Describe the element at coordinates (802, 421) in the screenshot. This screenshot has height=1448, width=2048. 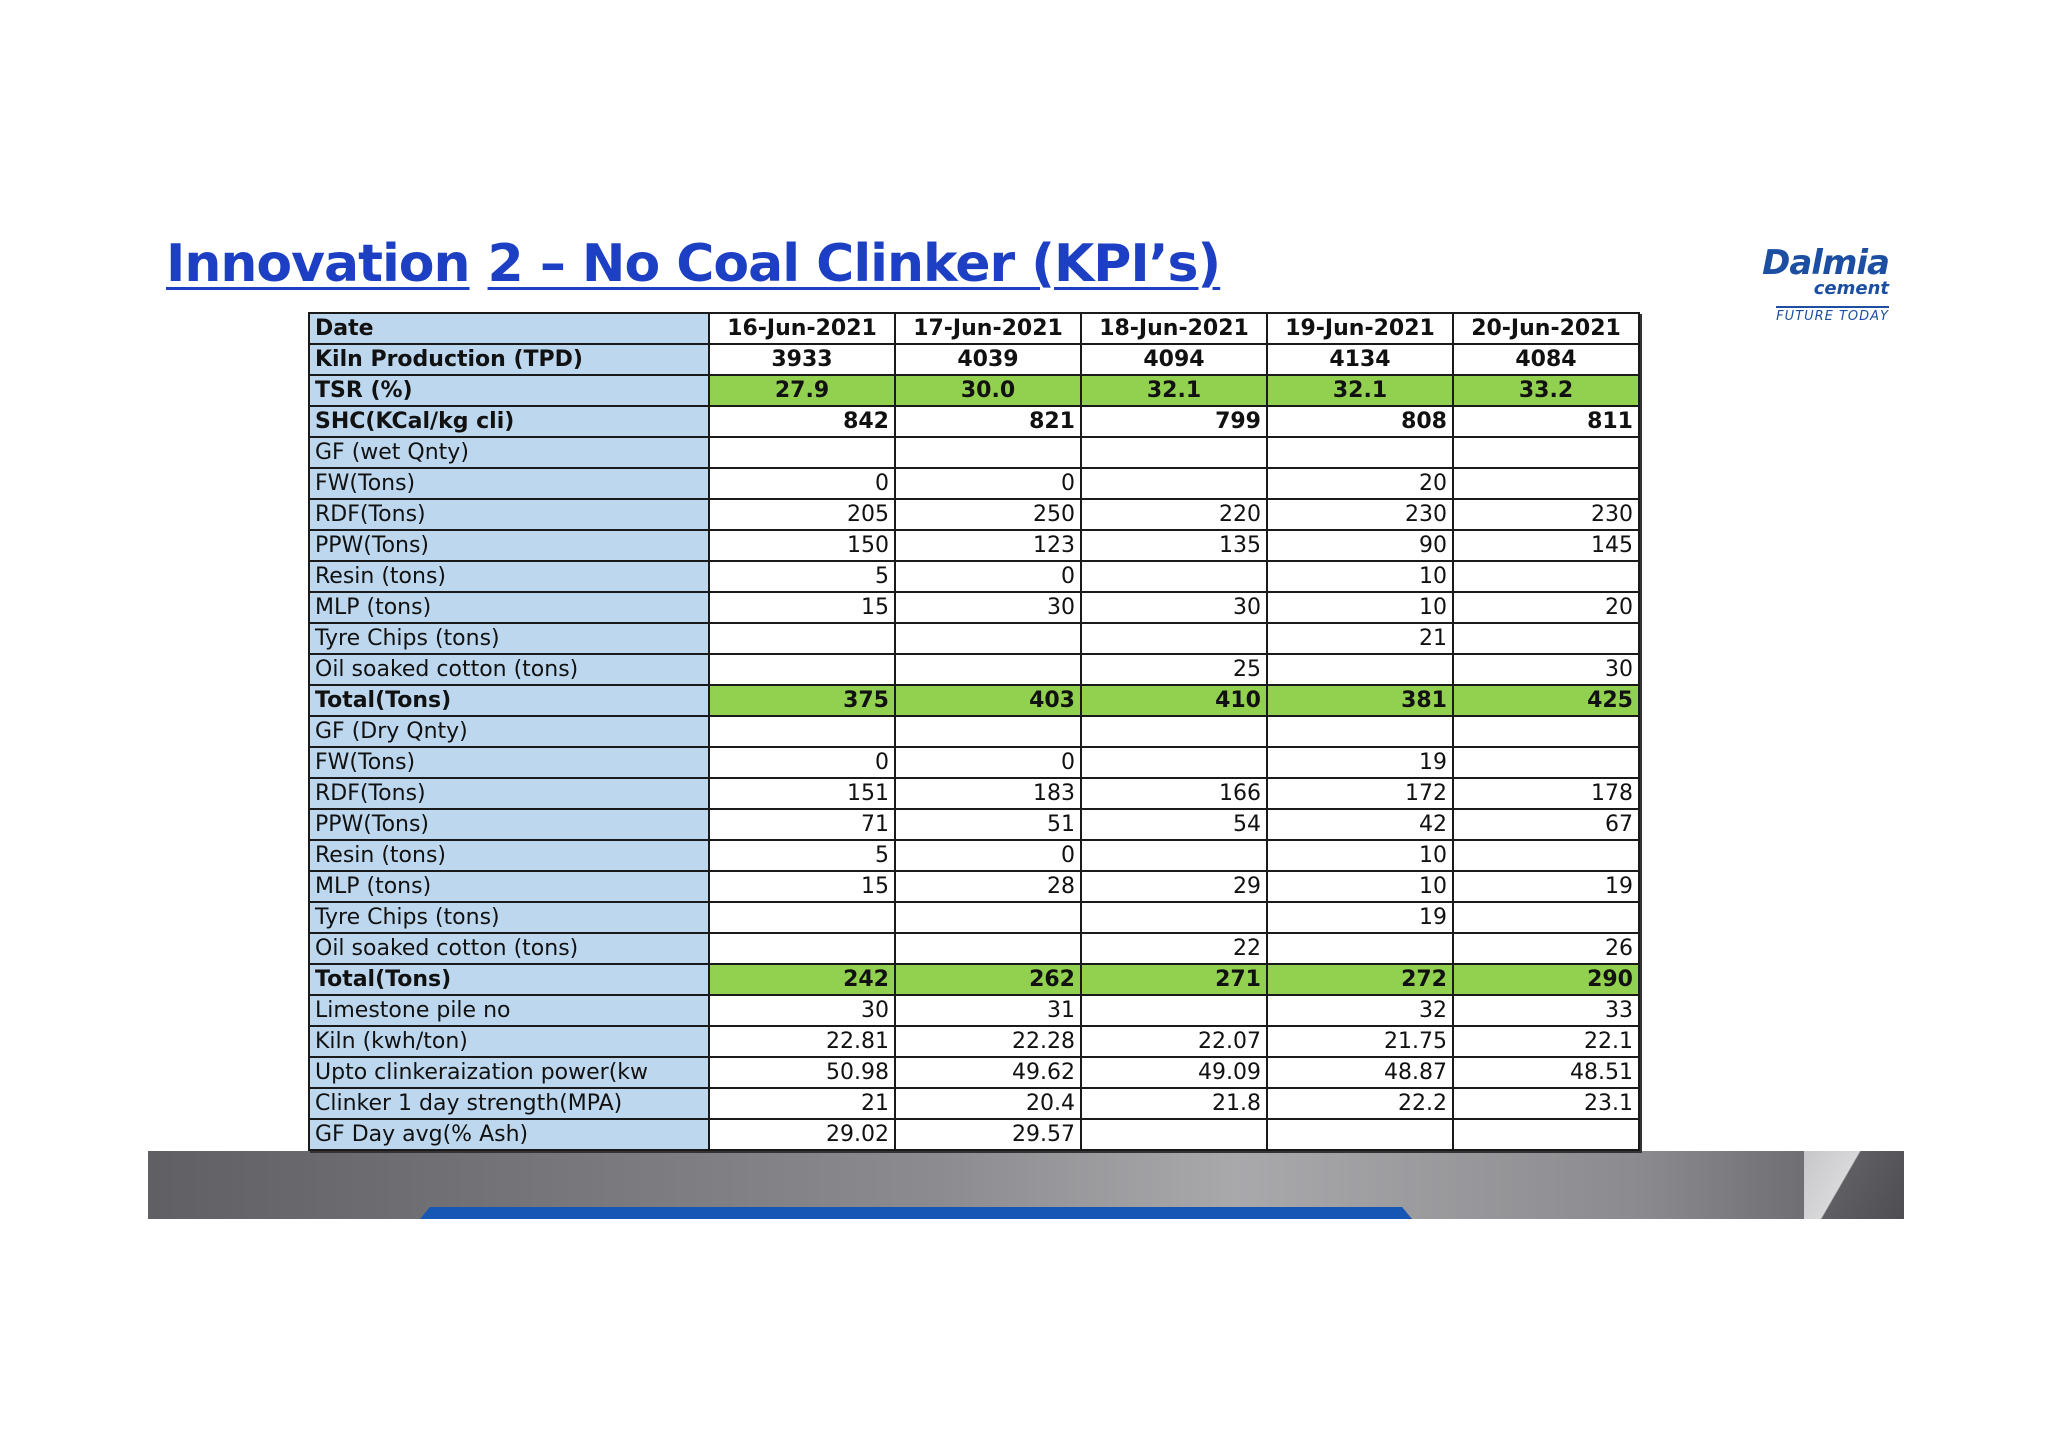
I see `table-cell: 842` at that location.